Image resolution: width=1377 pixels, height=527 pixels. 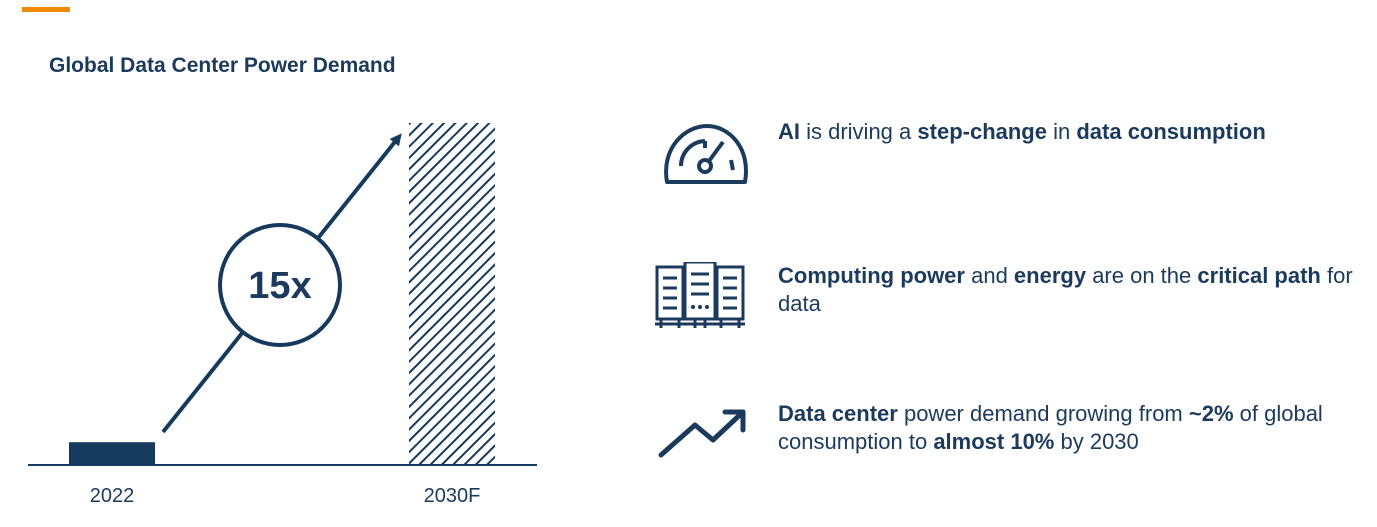 I want to click on text-segment: data consumption, so click(x=1171, y=131).